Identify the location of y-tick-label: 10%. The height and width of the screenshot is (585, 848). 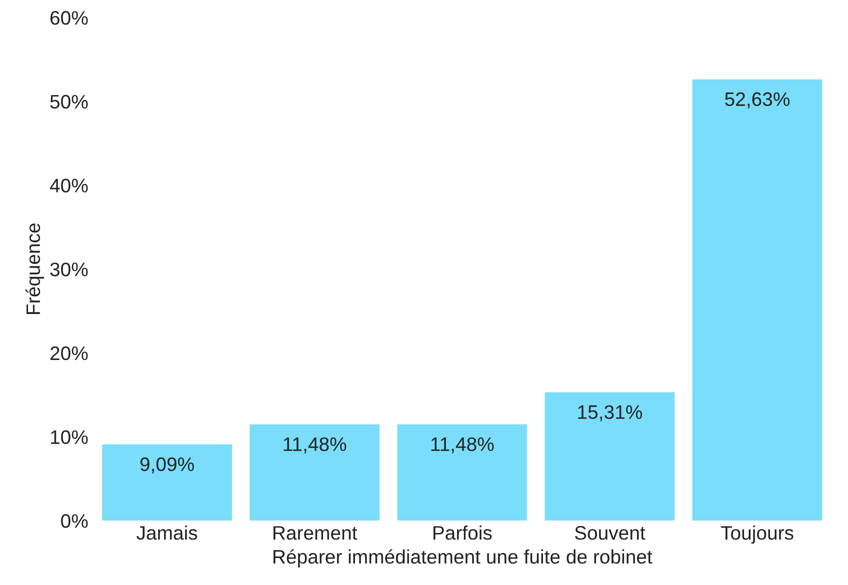
(69, 437).